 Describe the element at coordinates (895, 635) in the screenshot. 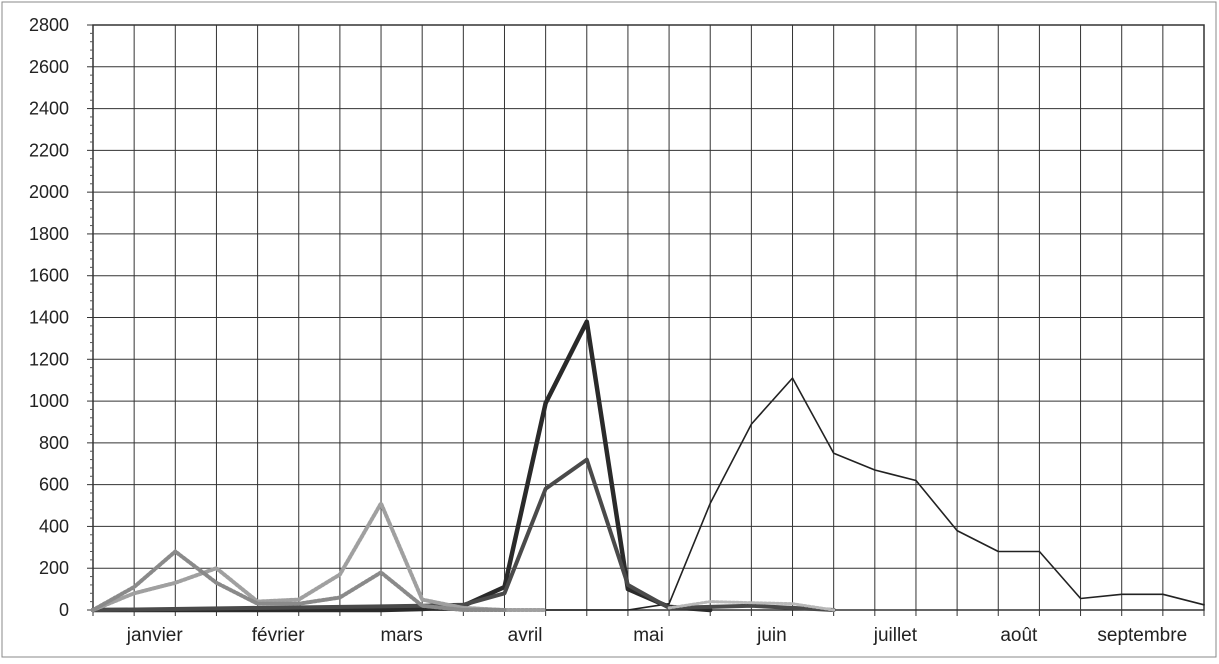

I see `x-month-label: juillet` at that location.